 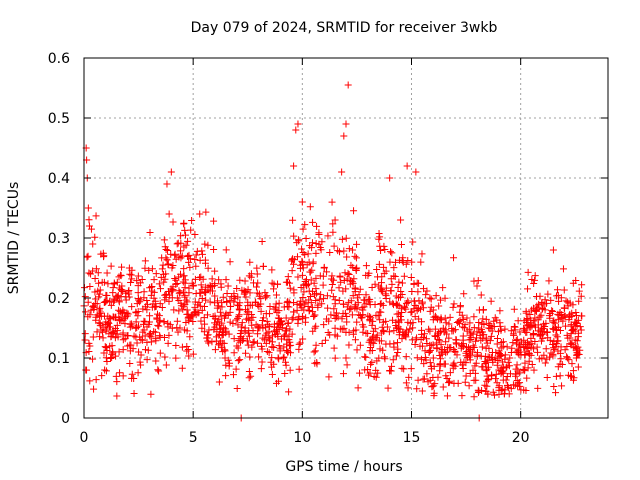 What do you see at coordinates (305, 438) in the screenshot?
I see `x-tick-labels: 0 5 10 15 20` at bounding box center [305, 438].